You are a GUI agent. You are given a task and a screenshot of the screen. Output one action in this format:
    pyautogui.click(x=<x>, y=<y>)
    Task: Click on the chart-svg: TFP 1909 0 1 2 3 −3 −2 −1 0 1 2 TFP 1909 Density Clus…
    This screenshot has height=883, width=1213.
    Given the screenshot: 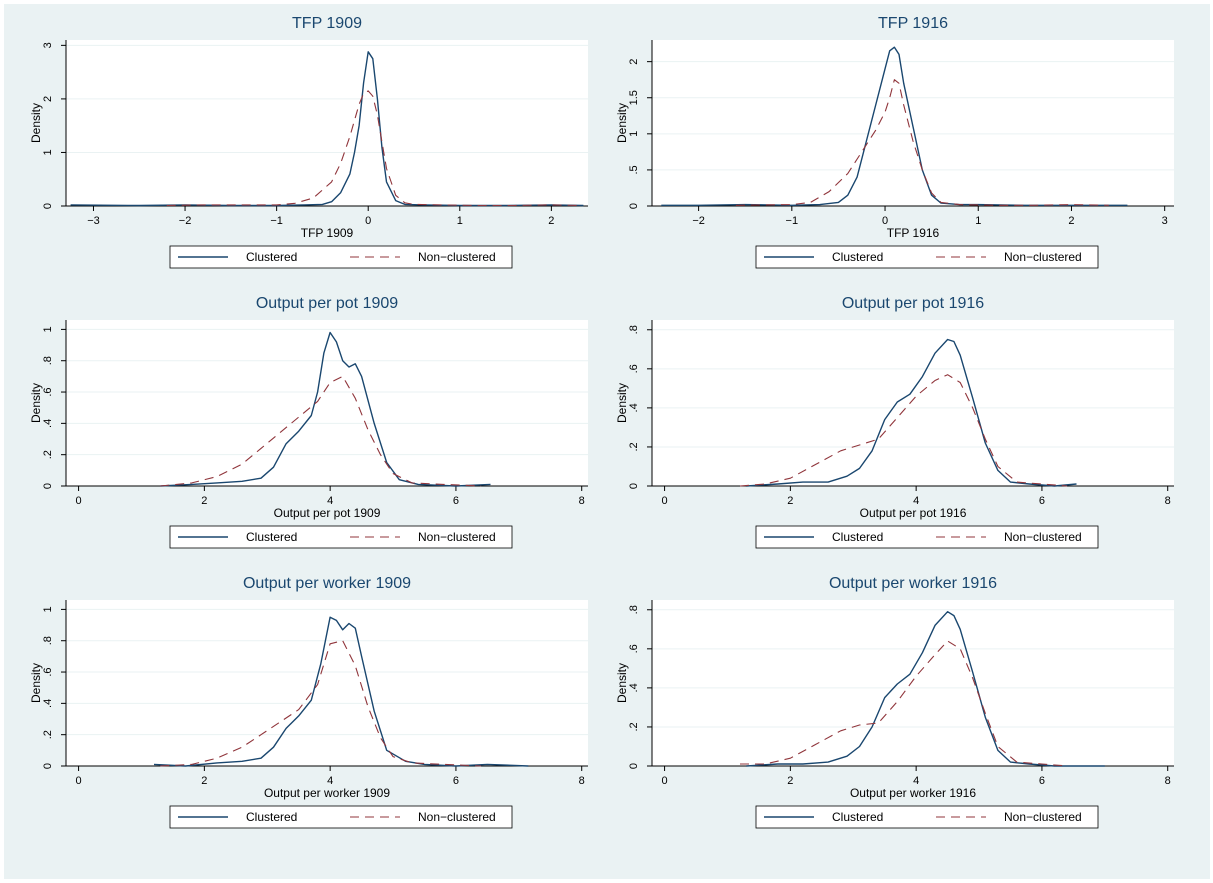 What is the action you would take?
    pyautogui.click(x=308, y=142)
    